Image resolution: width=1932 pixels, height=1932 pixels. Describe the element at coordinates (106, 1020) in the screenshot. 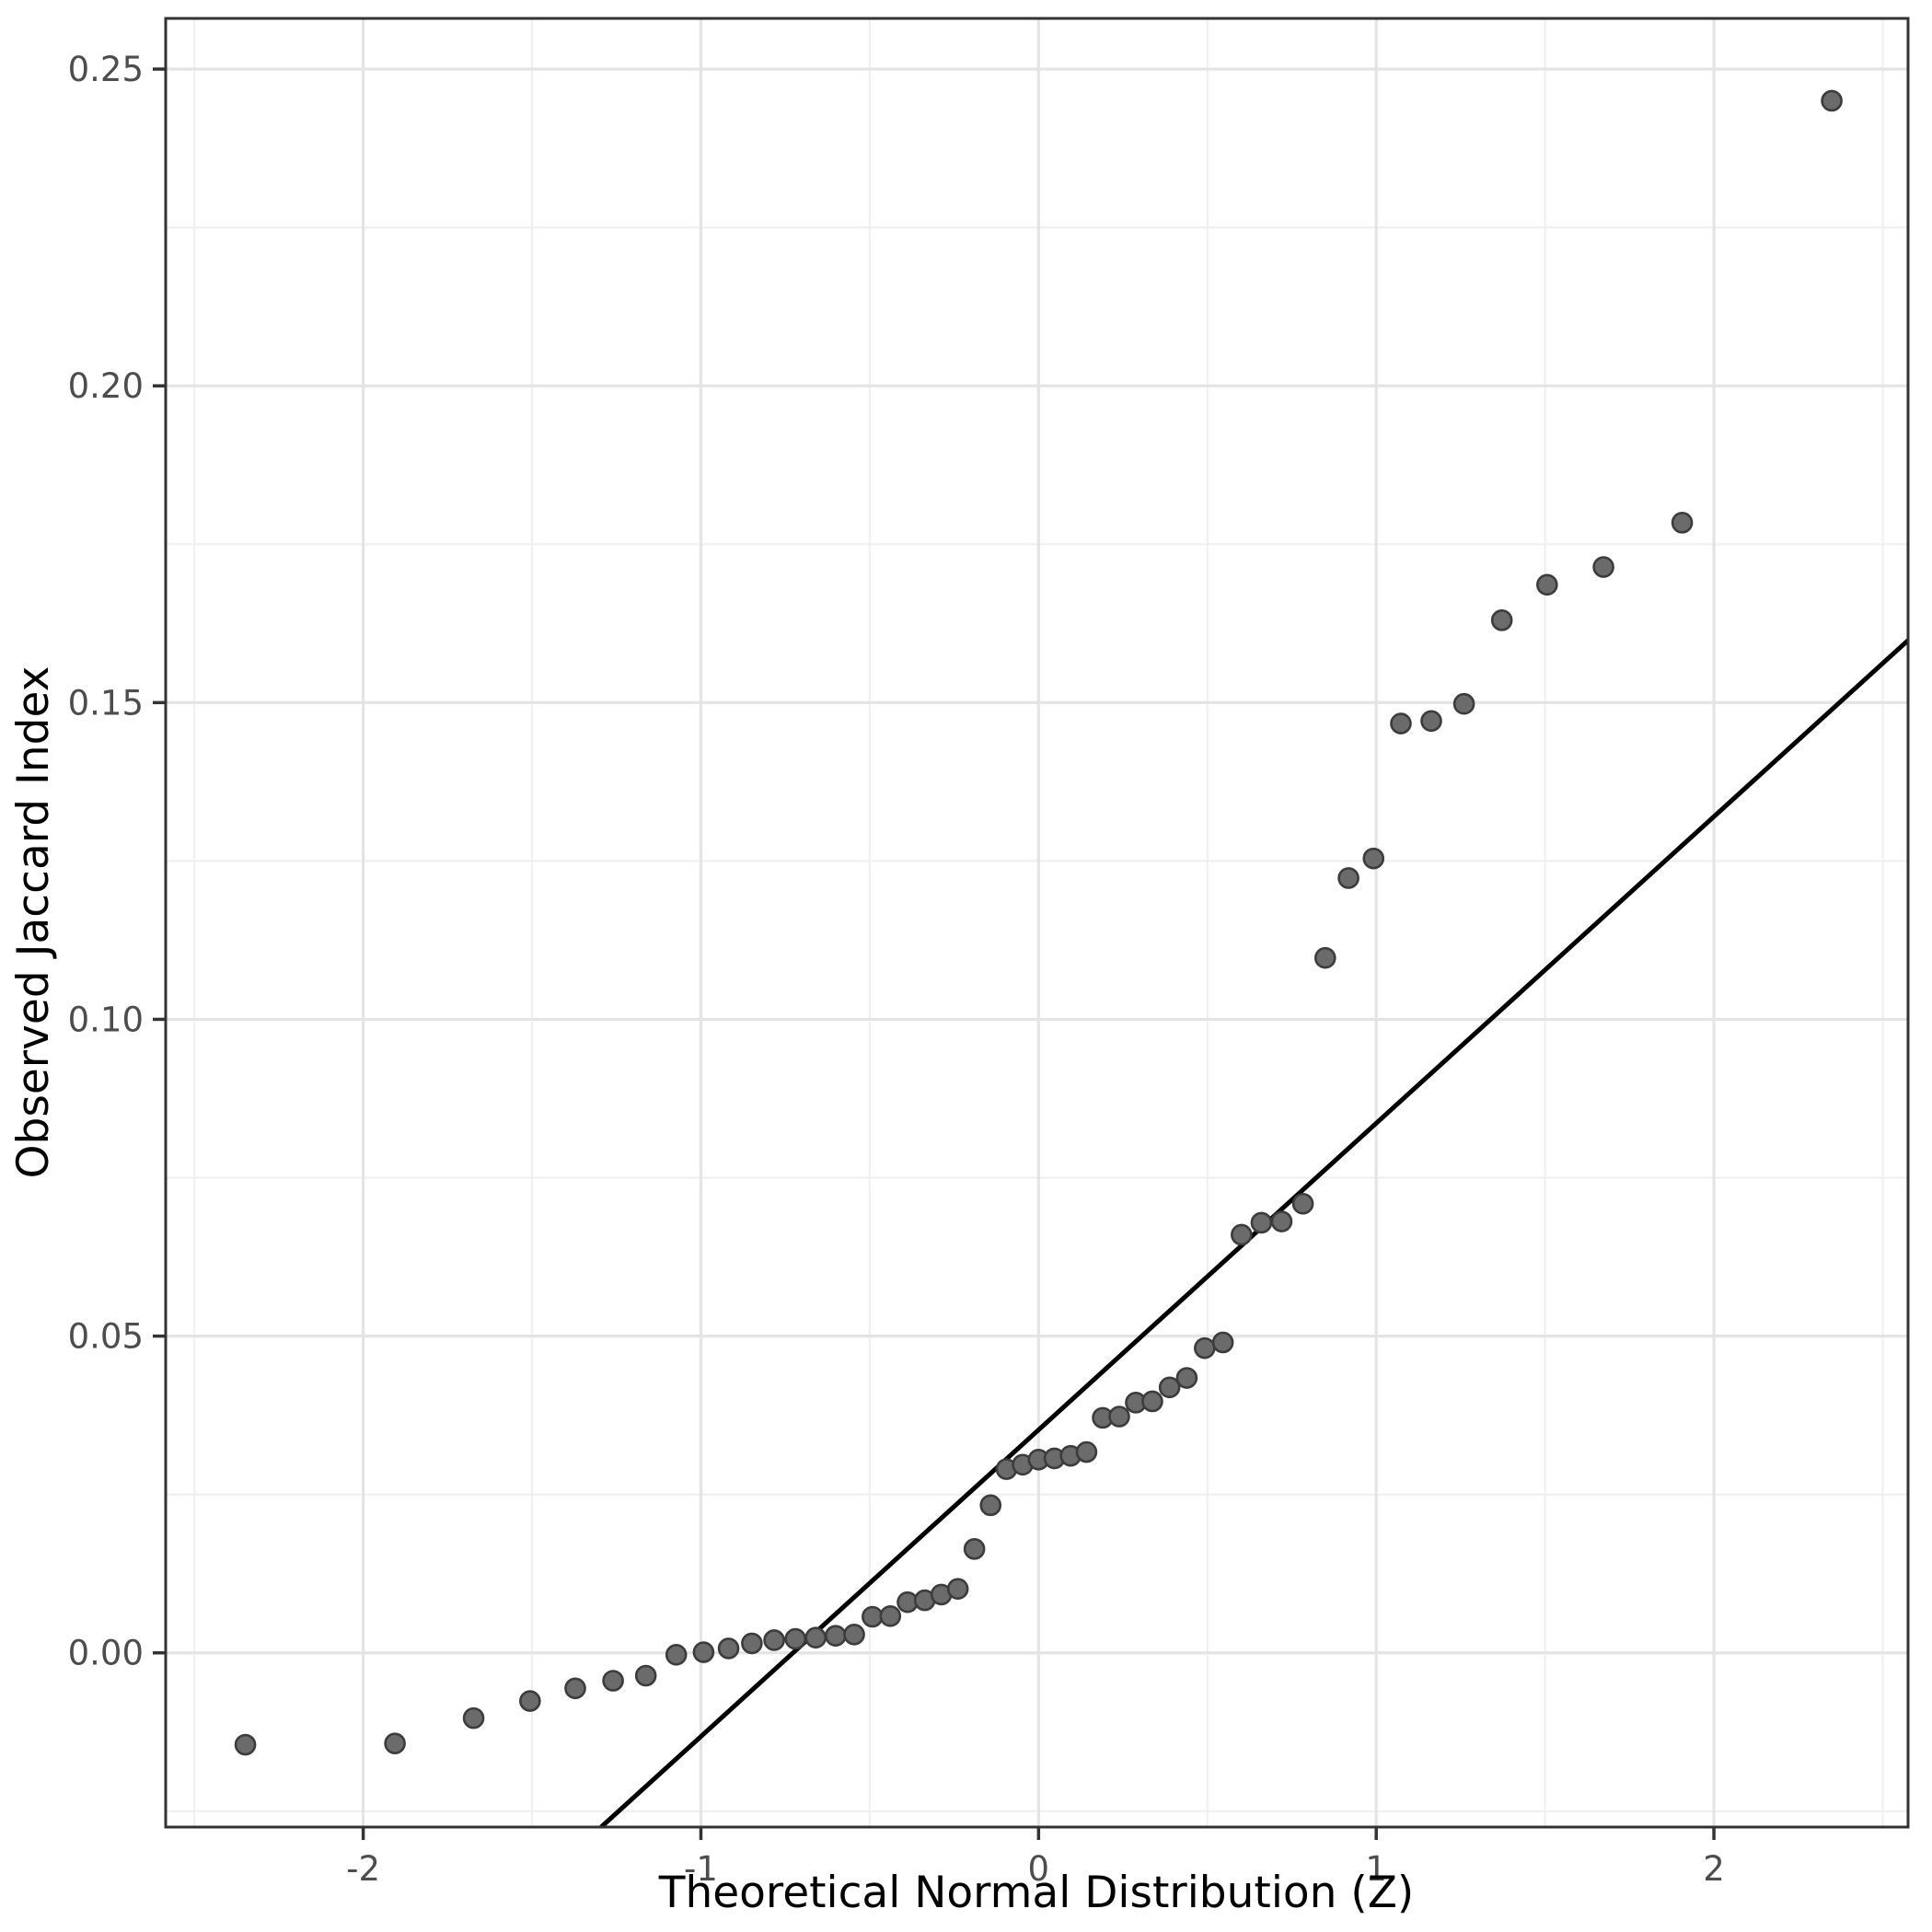

I see `y-tick-label: 0.10` at that location.